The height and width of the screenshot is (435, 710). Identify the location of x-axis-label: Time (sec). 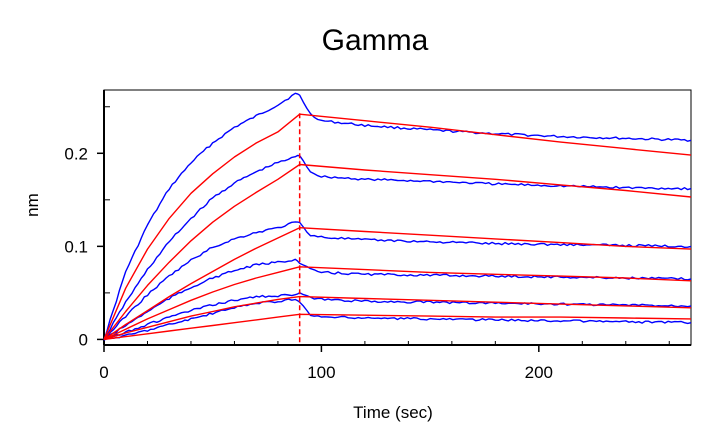
(393, 412).